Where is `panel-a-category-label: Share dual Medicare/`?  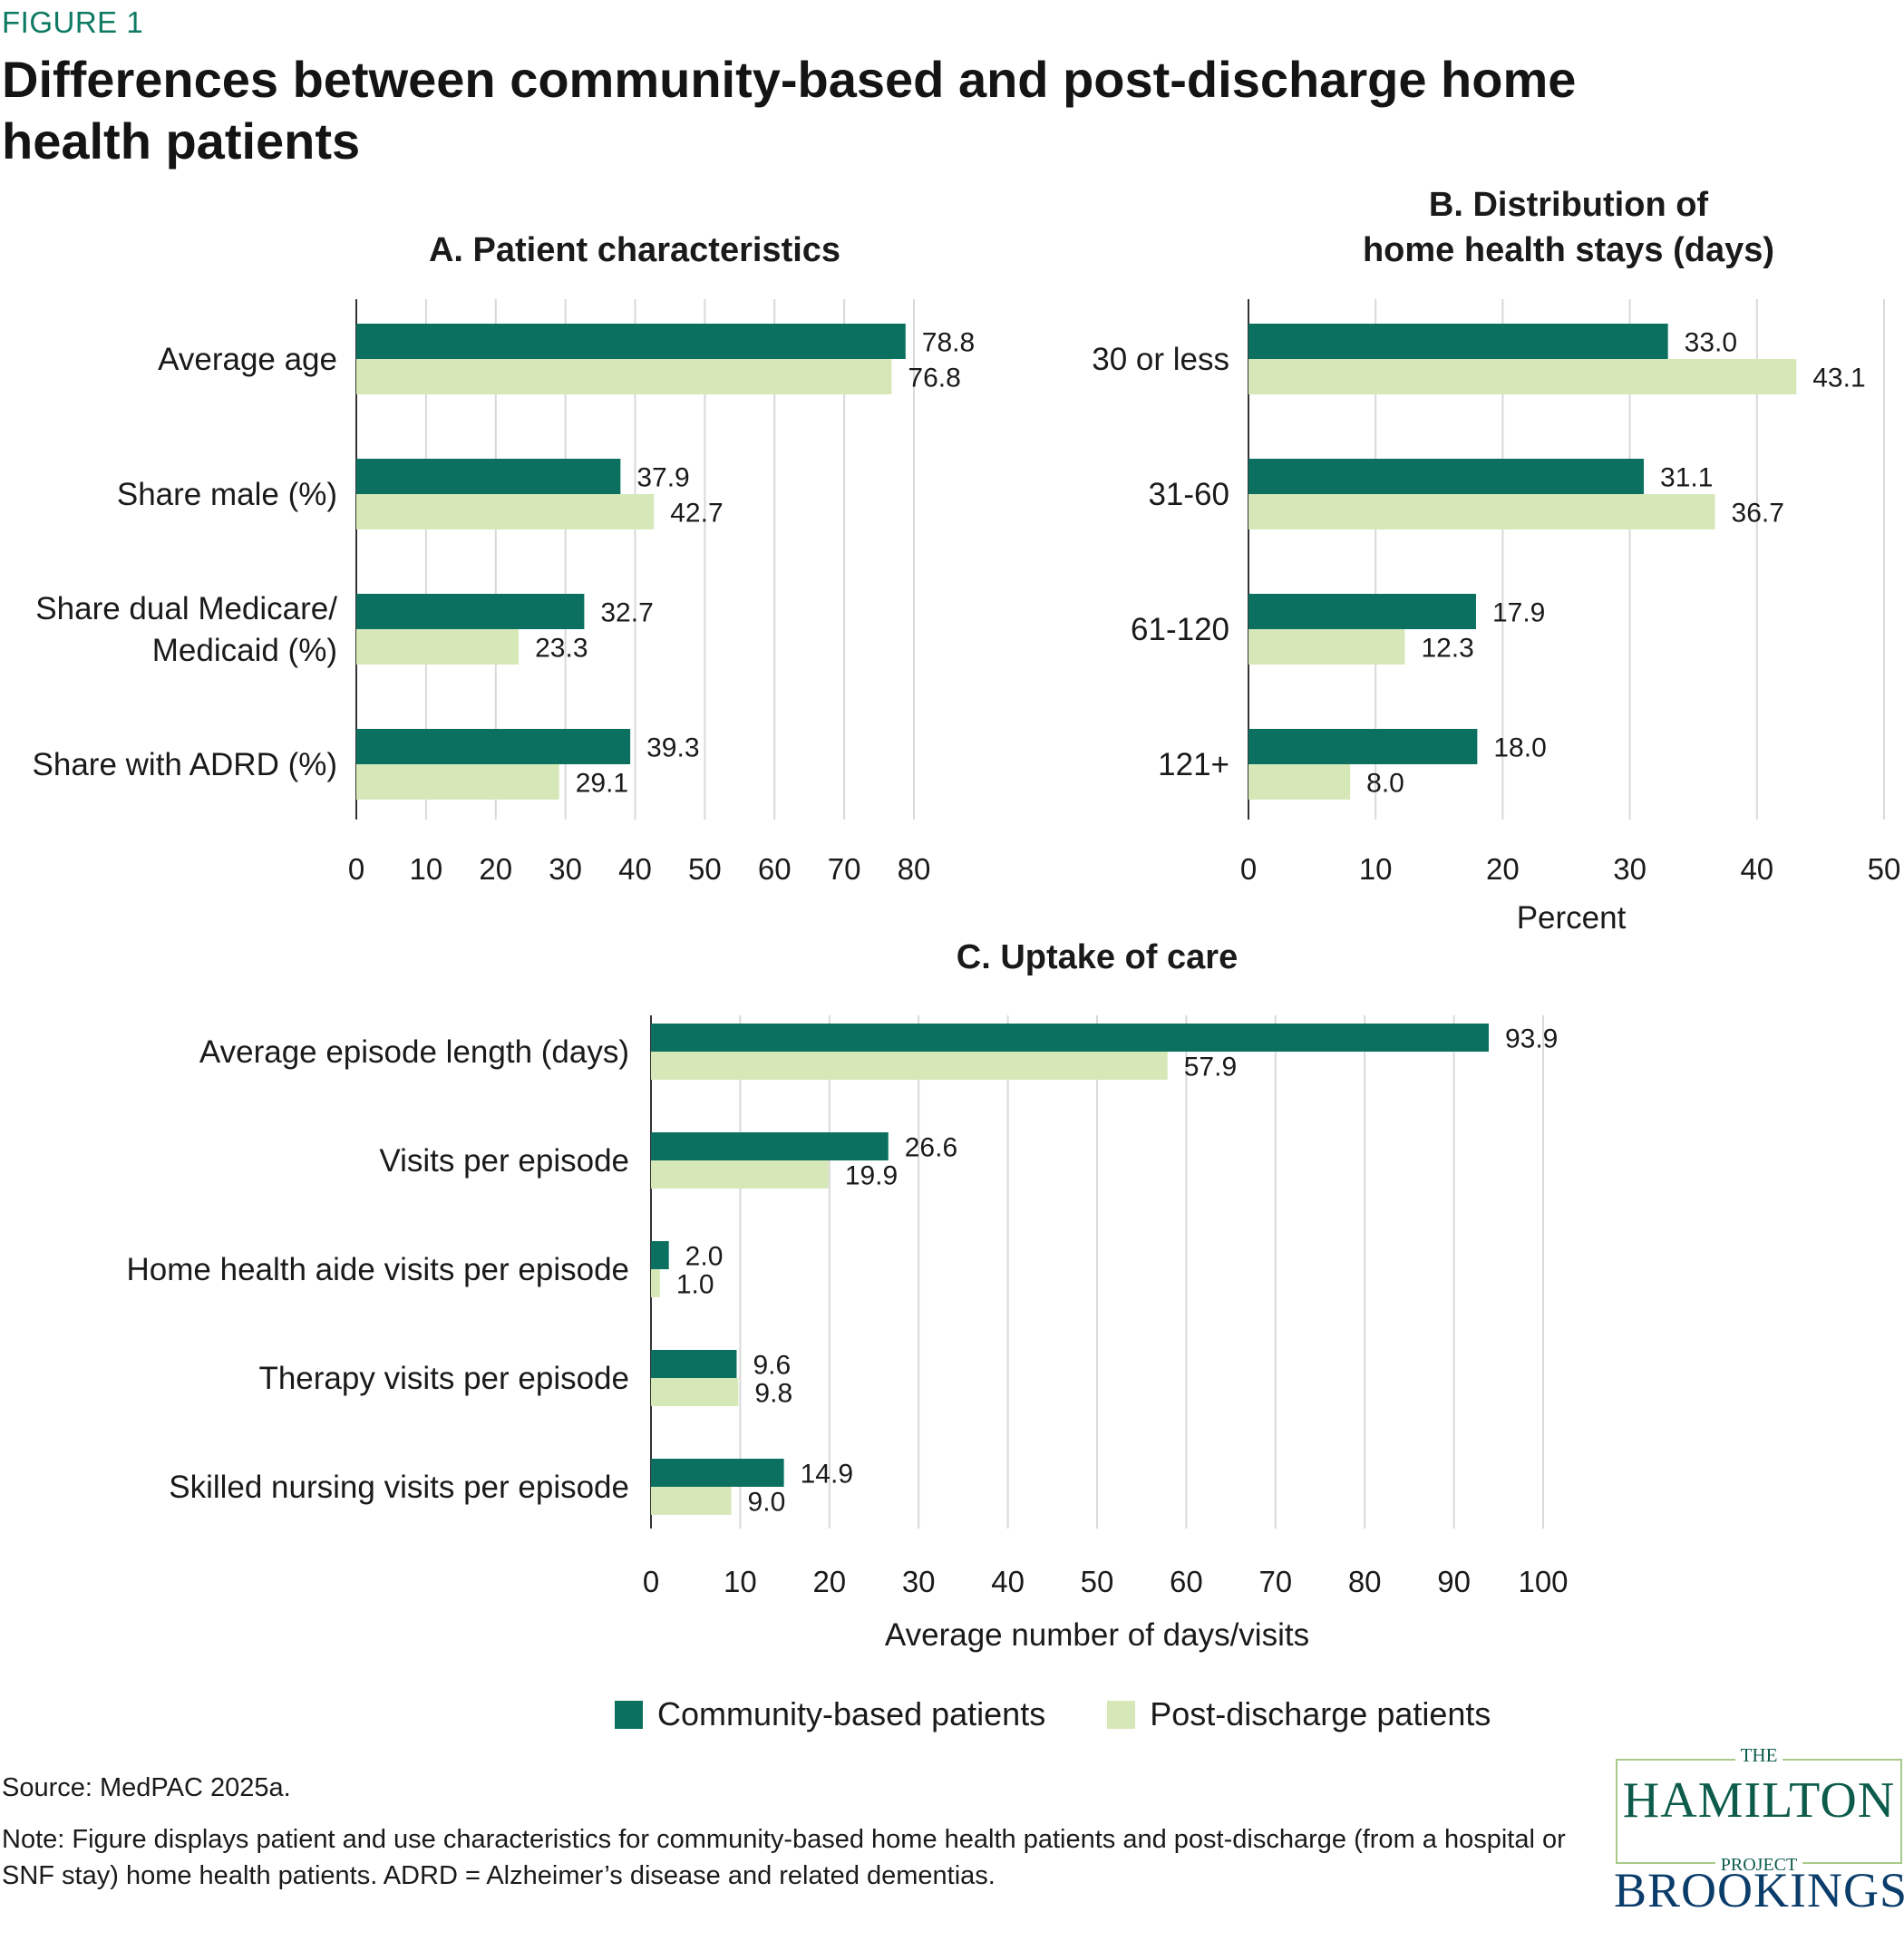
panel-a-category-label: Share dual Medicare/ is located at coordinates (186, 608).